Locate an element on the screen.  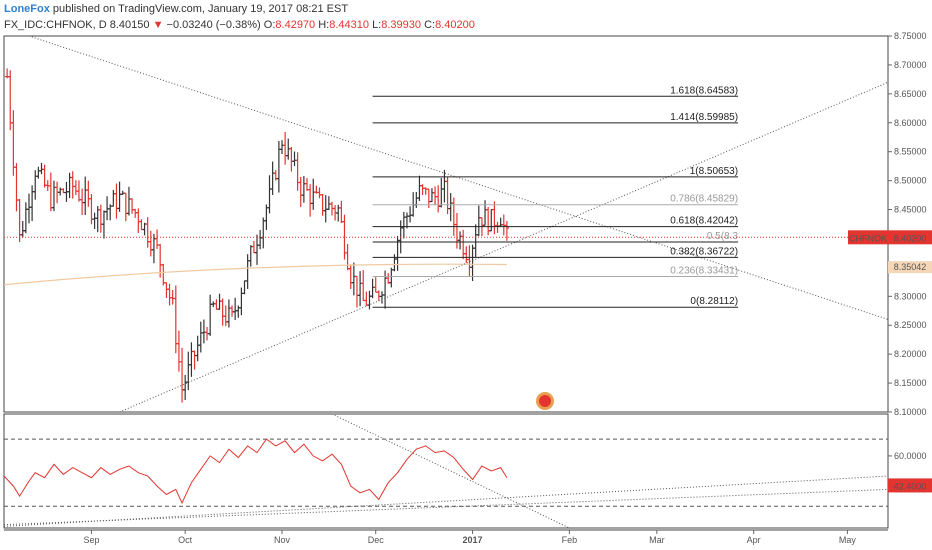
x-tick-label: Oct is located at coordinates (185, 540).